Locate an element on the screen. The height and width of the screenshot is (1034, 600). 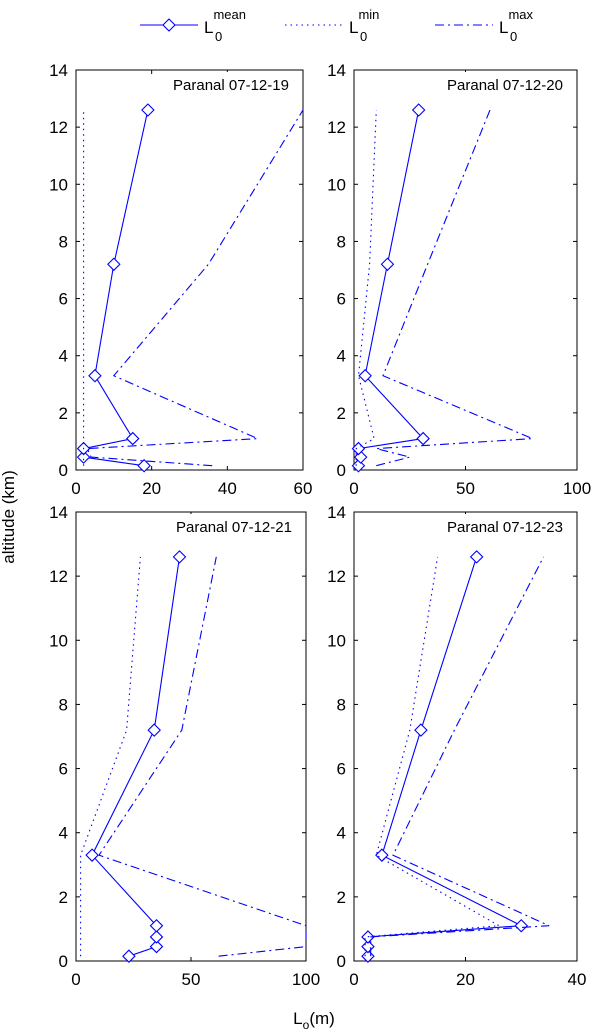
x-tick-label: 60 is located at coordinates (303, 488).